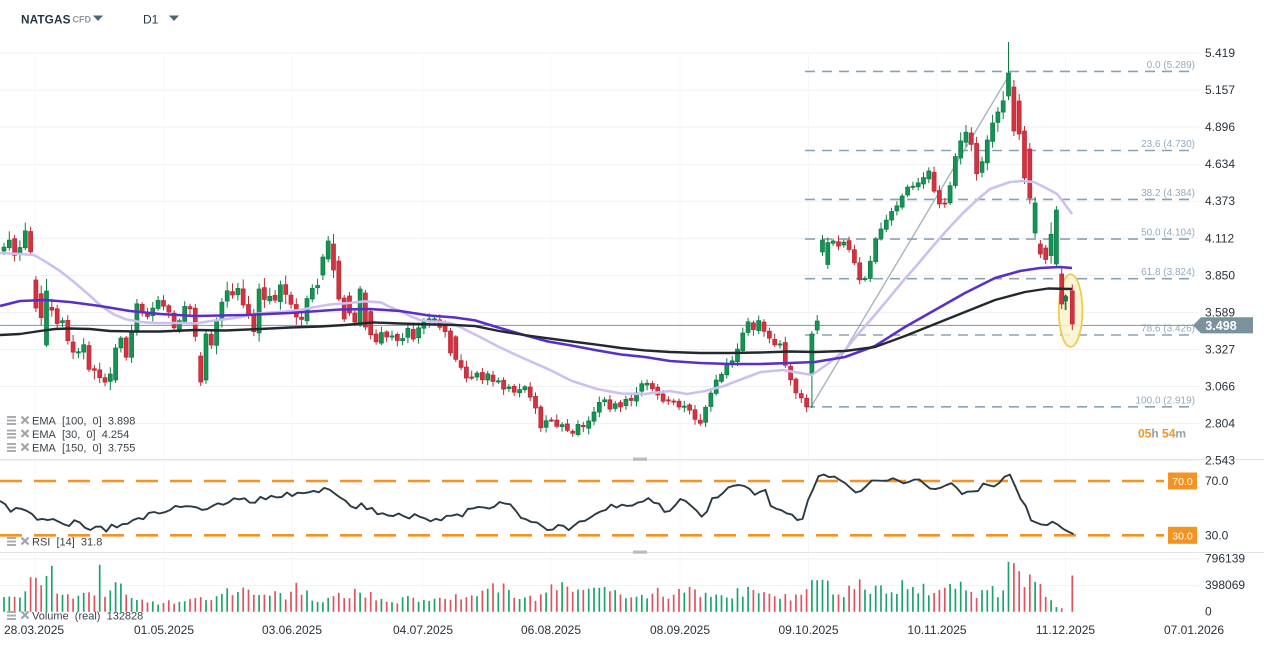 Image resolution: width=1264 pixels, height=647 pixels. Describe the element at coordinates (1219, 238) in the screenshot. I see `svg-text: 4.112` at that location.